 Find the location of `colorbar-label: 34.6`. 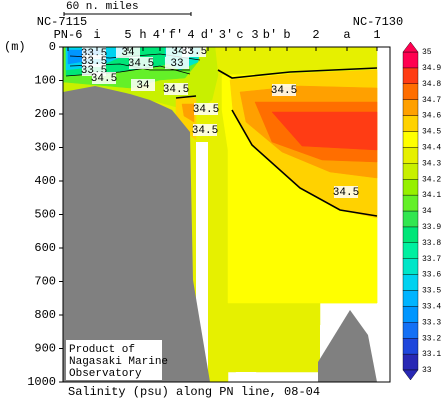

colorbar-label: 34.6 is located at coordinates (431, 116).